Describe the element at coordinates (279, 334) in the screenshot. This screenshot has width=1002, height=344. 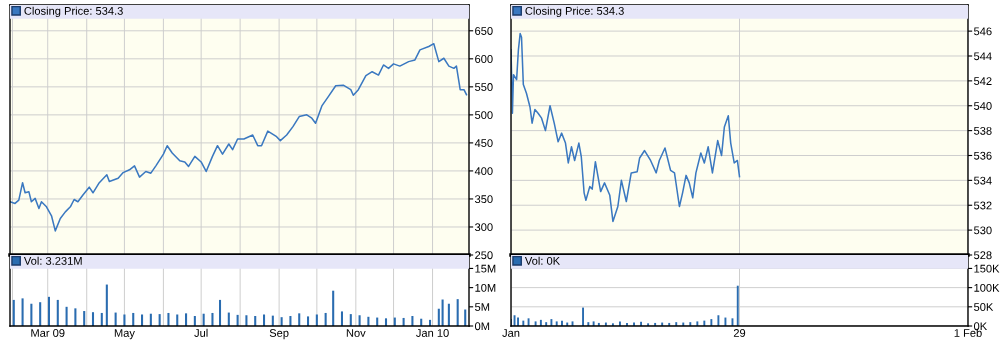
I see `x-tick-label: Sep` at that location.